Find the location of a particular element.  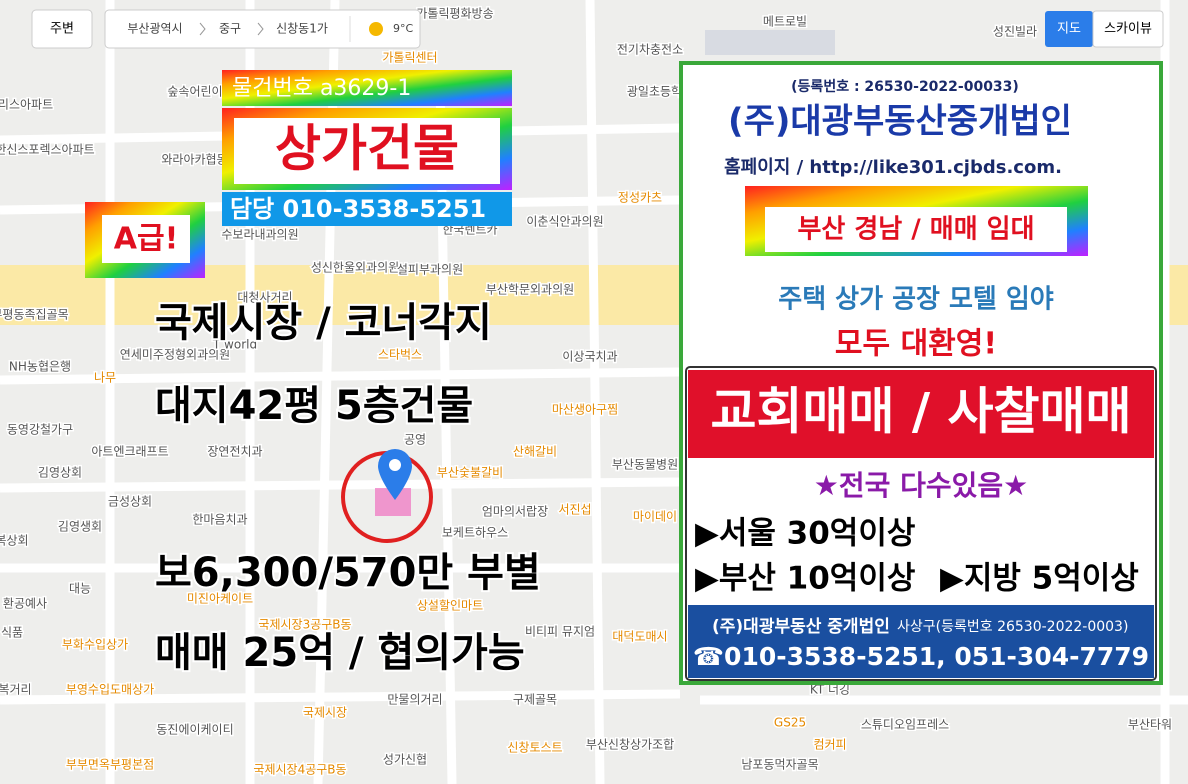

listing-line: 국제시장 / 코너각지 is located at coordinates (323, 323).